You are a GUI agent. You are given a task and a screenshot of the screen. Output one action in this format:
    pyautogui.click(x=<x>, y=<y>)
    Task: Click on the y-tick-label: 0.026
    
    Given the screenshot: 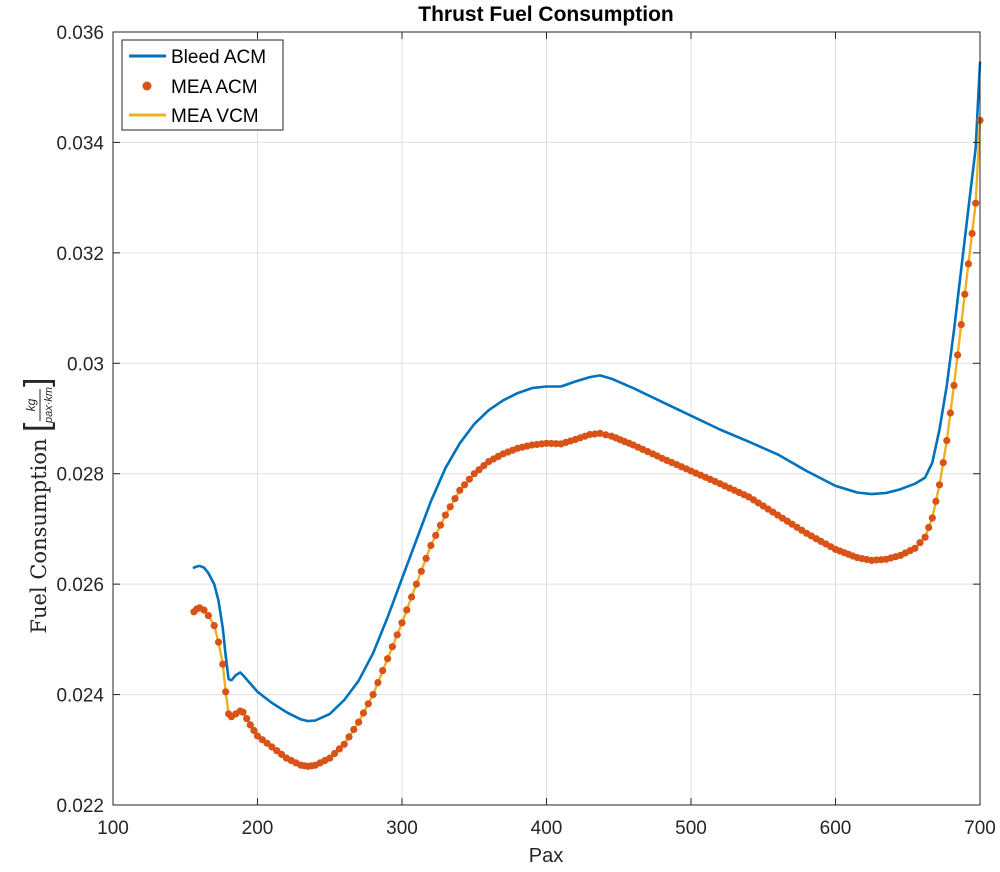 What is the action you would take?
    pyautogui.click(x=80, y=585)
    